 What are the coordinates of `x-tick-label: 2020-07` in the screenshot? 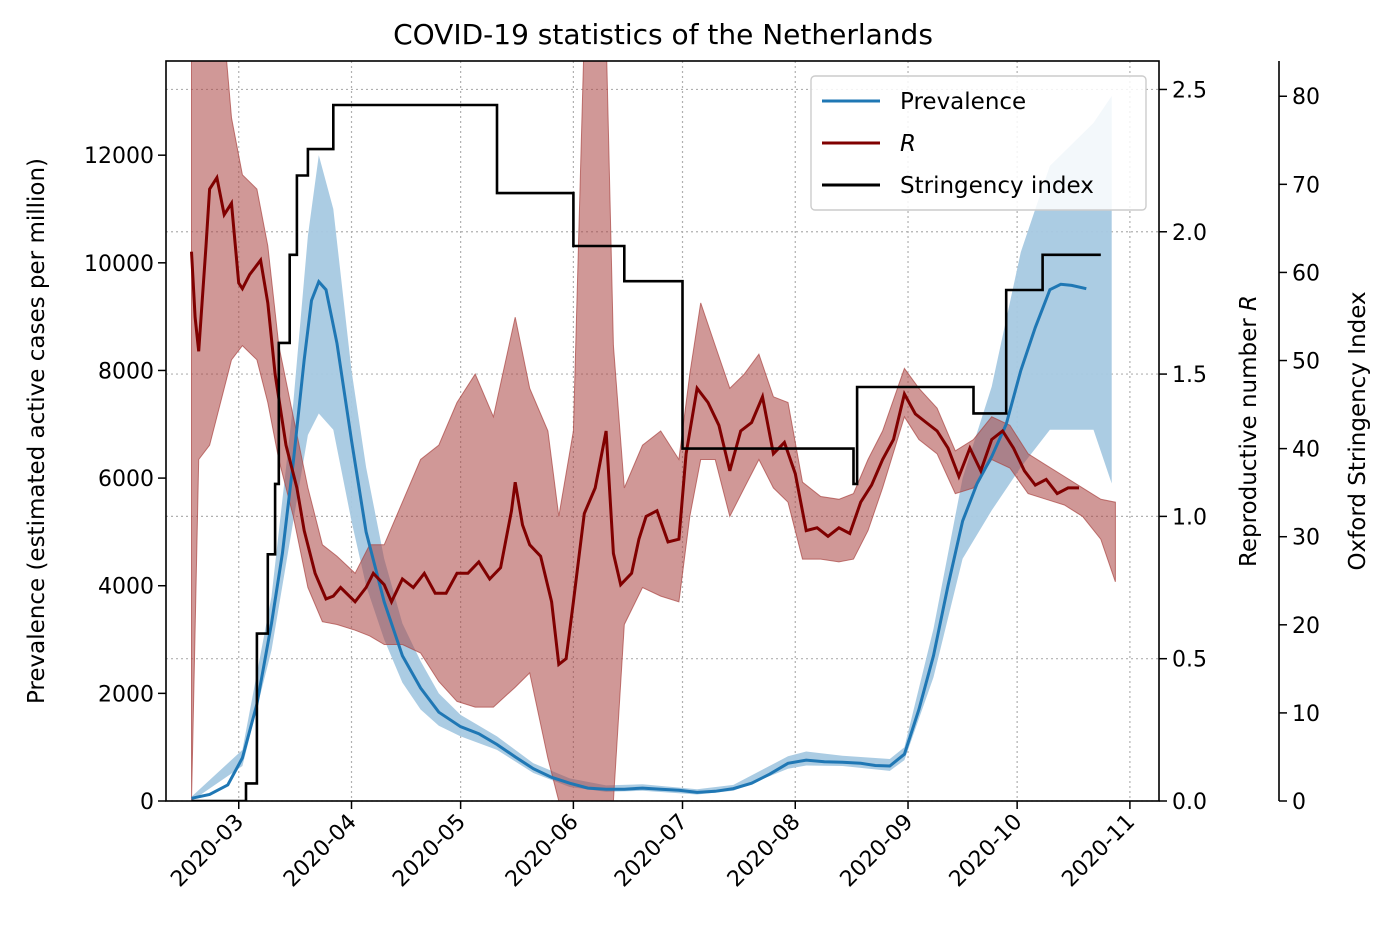 It's located at (651, 851).